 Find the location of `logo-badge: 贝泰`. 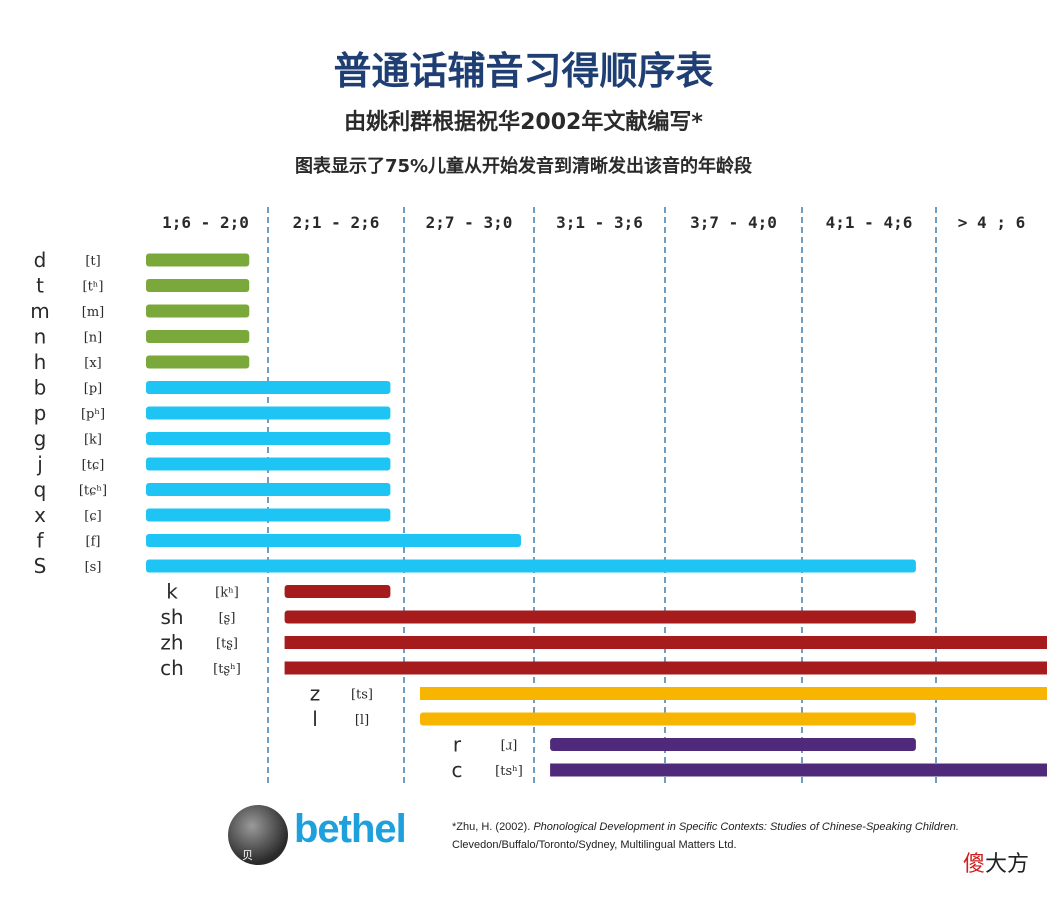

logo-badge: 贝泰 is located at coordinates (247, 863).